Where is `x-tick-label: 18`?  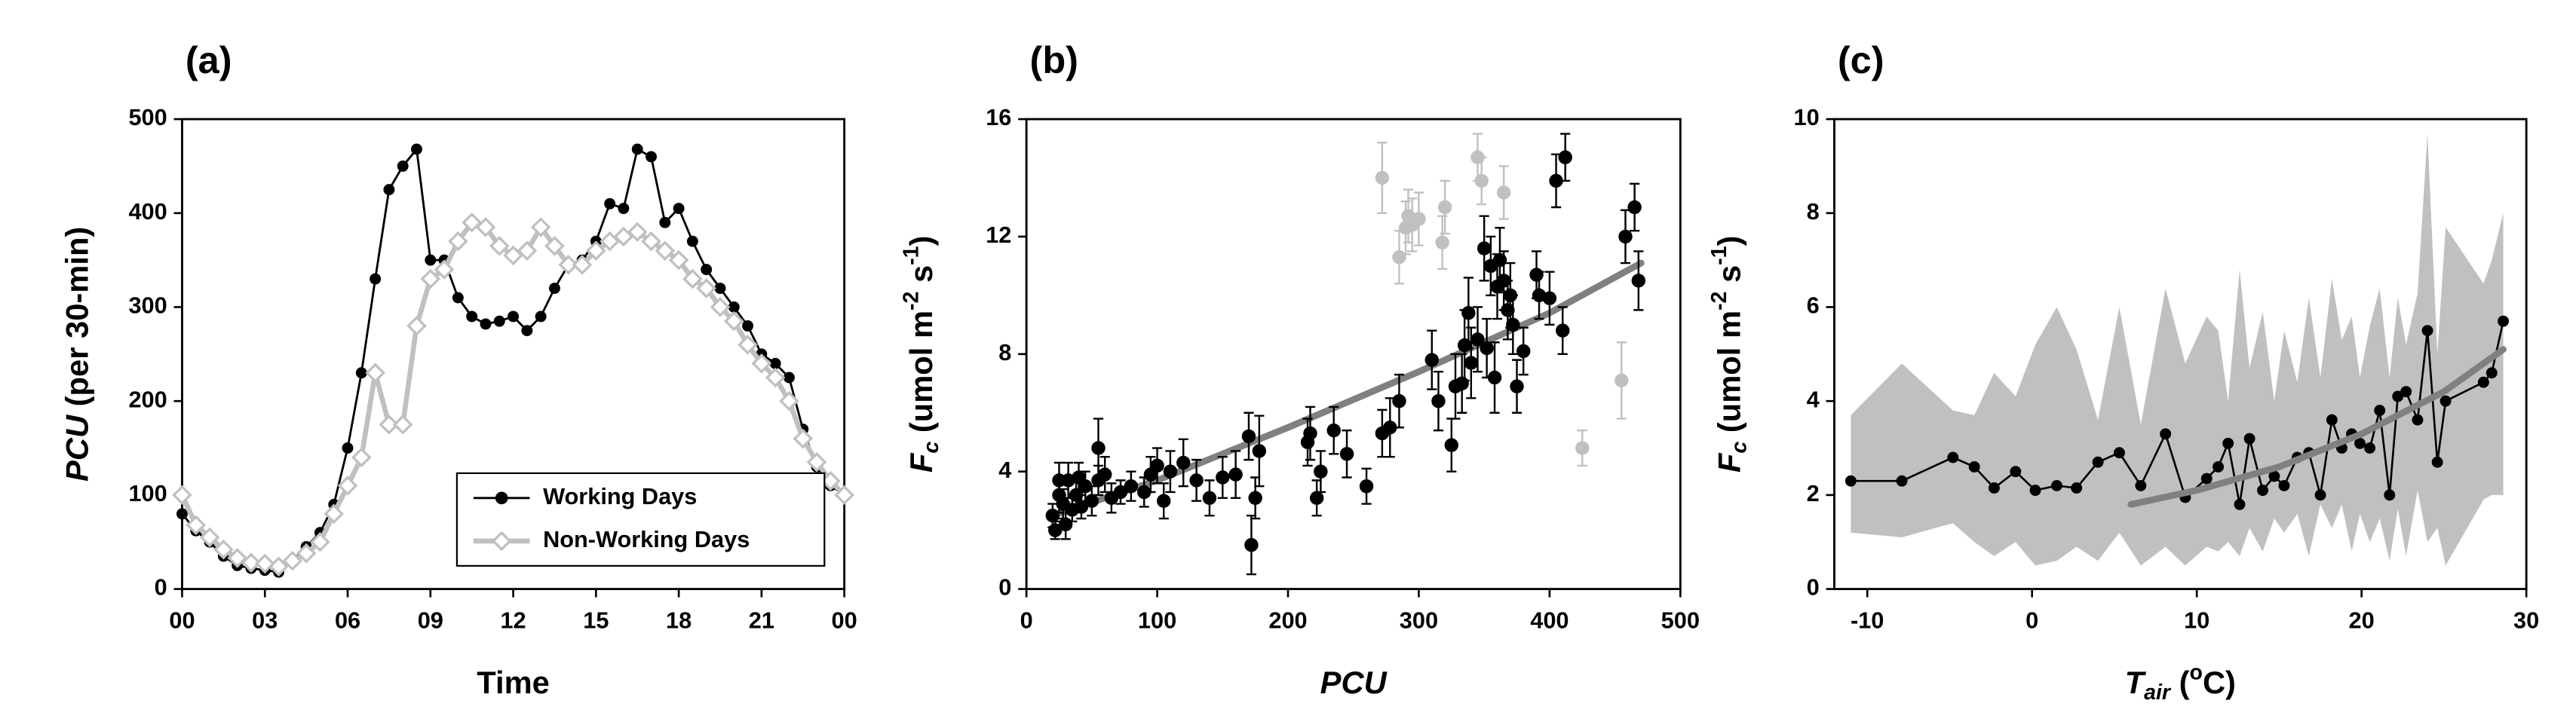 x-tick-label: 18 is located at coordinates (679, 620).